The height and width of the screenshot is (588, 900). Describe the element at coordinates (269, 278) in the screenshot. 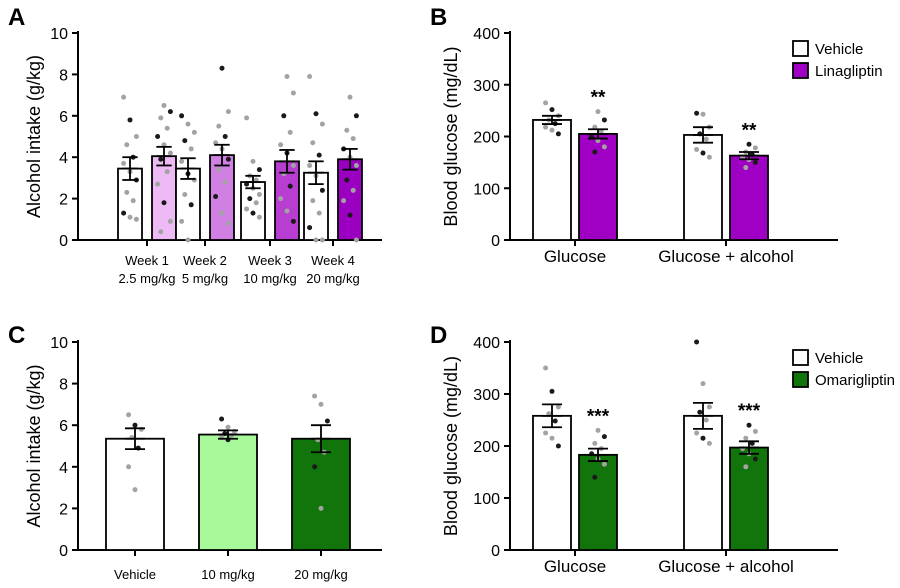

I see `x-category-sublabel: 10 mg/kg` at that location.